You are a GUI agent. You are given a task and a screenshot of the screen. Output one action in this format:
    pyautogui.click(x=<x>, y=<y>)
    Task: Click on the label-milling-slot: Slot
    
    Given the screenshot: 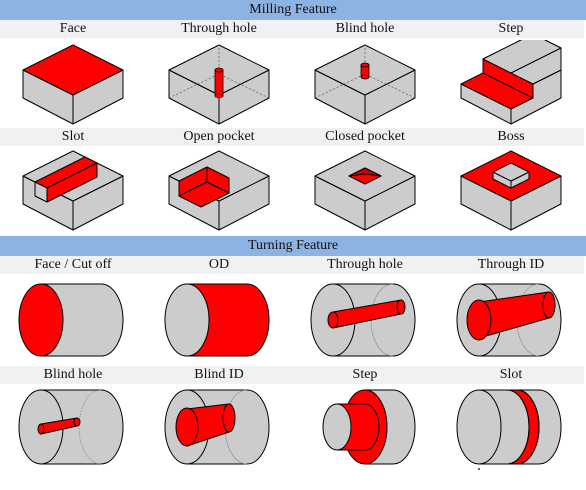 What is the action you would take?
    pyautogui.click(x=73, y=137)
    